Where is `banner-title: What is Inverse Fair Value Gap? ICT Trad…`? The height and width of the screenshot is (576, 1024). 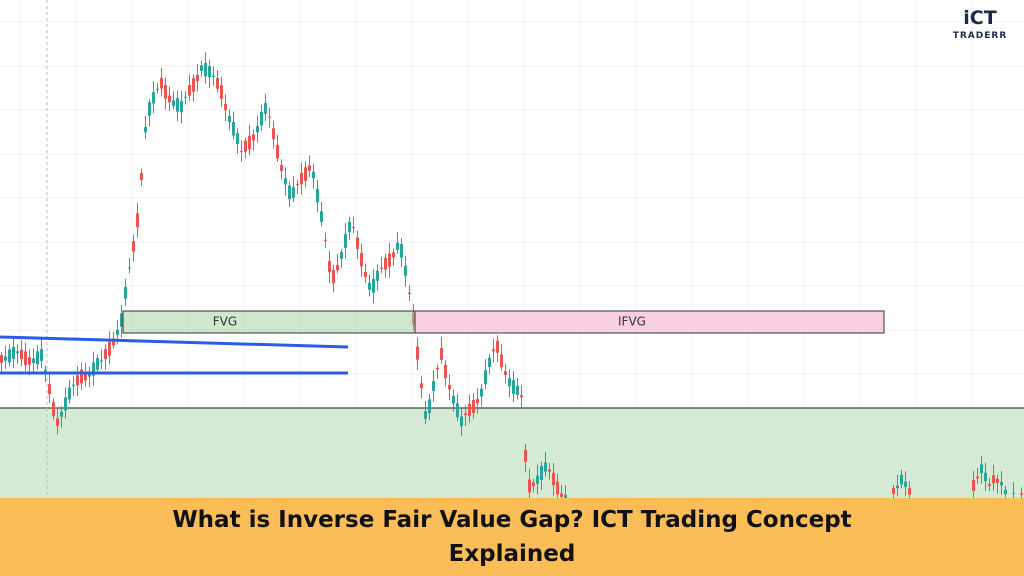
banner-title: What is Inverse Fair Value Gap? ICT Trad… is located at coordinates (512, 537).